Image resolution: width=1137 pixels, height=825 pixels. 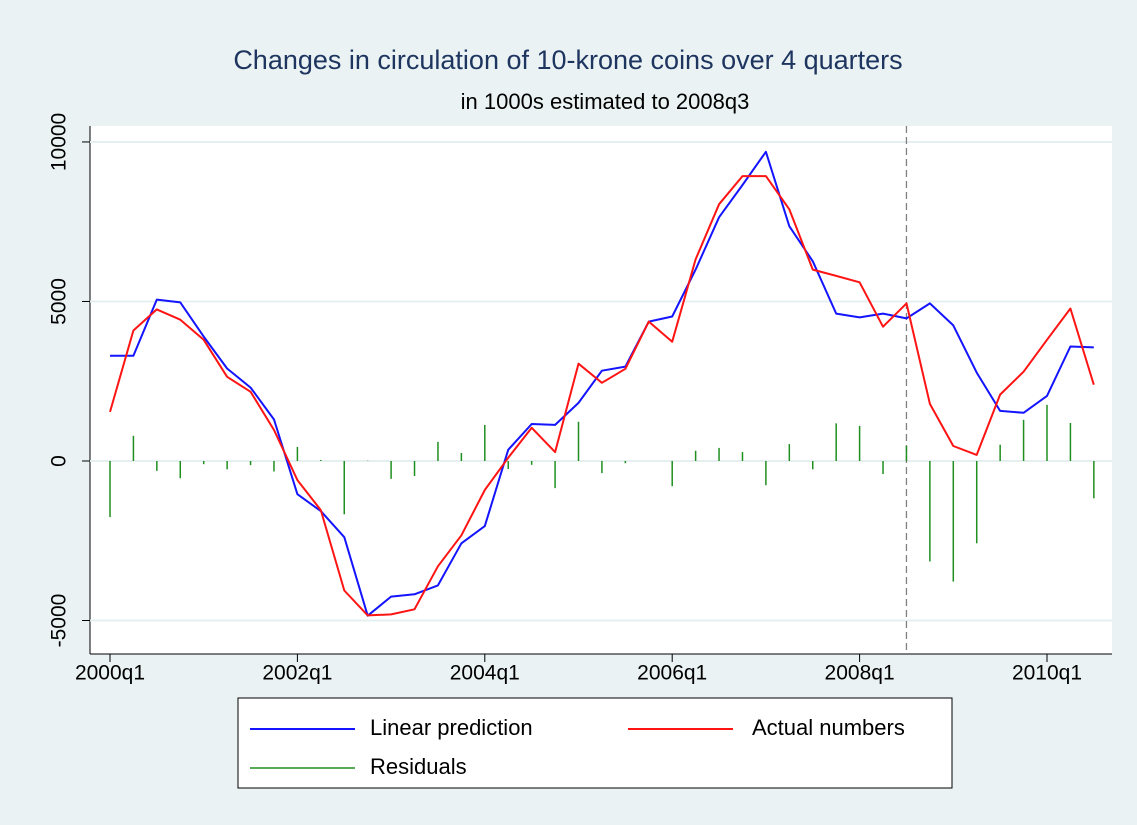 What do you see at coordinates (451, 727) in the screenshot?
I see `legend-label: Linear prediction` at bounding box center [451, 727].